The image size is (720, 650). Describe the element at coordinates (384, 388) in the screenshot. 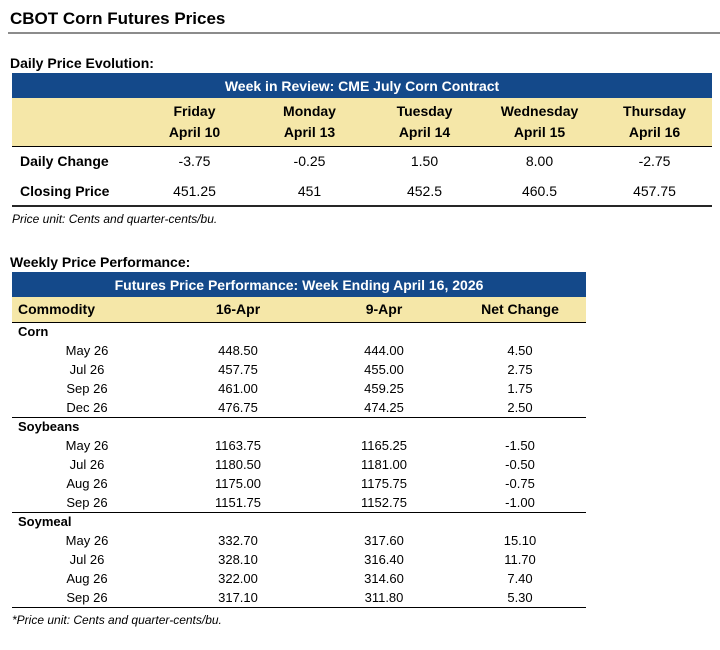

I see `price-cell: 459.25` at that location.